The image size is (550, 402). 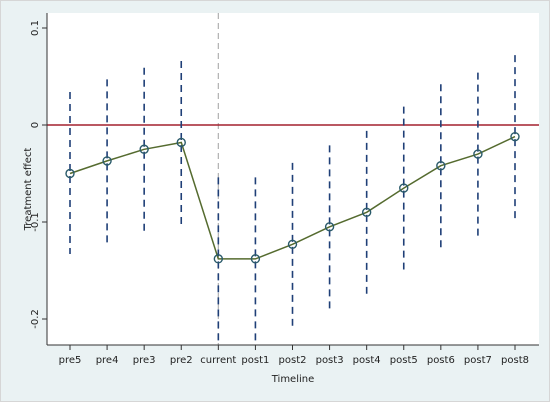 I want to click on y-tick-label: -0.1, so click(x=35, y=222).